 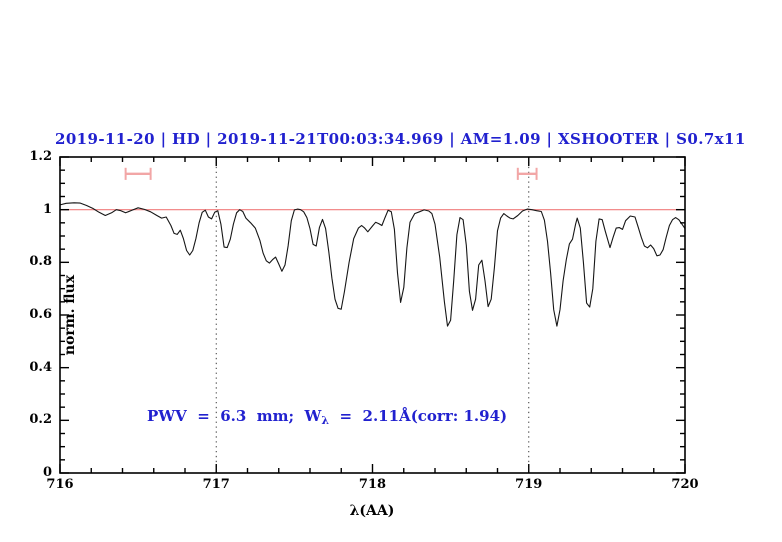 What do you see at coordinates (40, 262) in the screenshot?
I see `y-tick-label: 0.8` at bounding box center [40, 262].